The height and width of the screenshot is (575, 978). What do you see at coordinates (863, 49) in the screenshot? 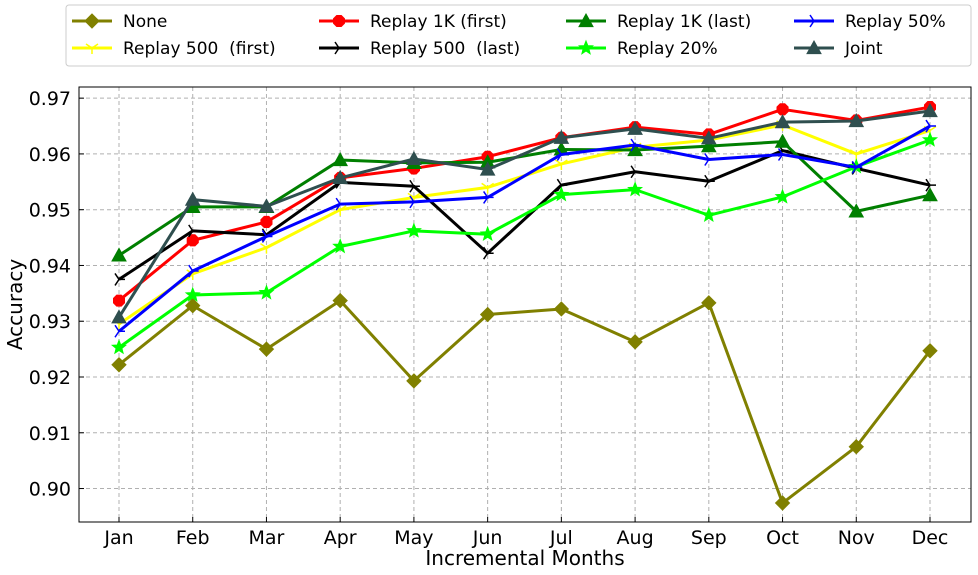
I see `legend-label: Joint` at bounding box center [863, 49].